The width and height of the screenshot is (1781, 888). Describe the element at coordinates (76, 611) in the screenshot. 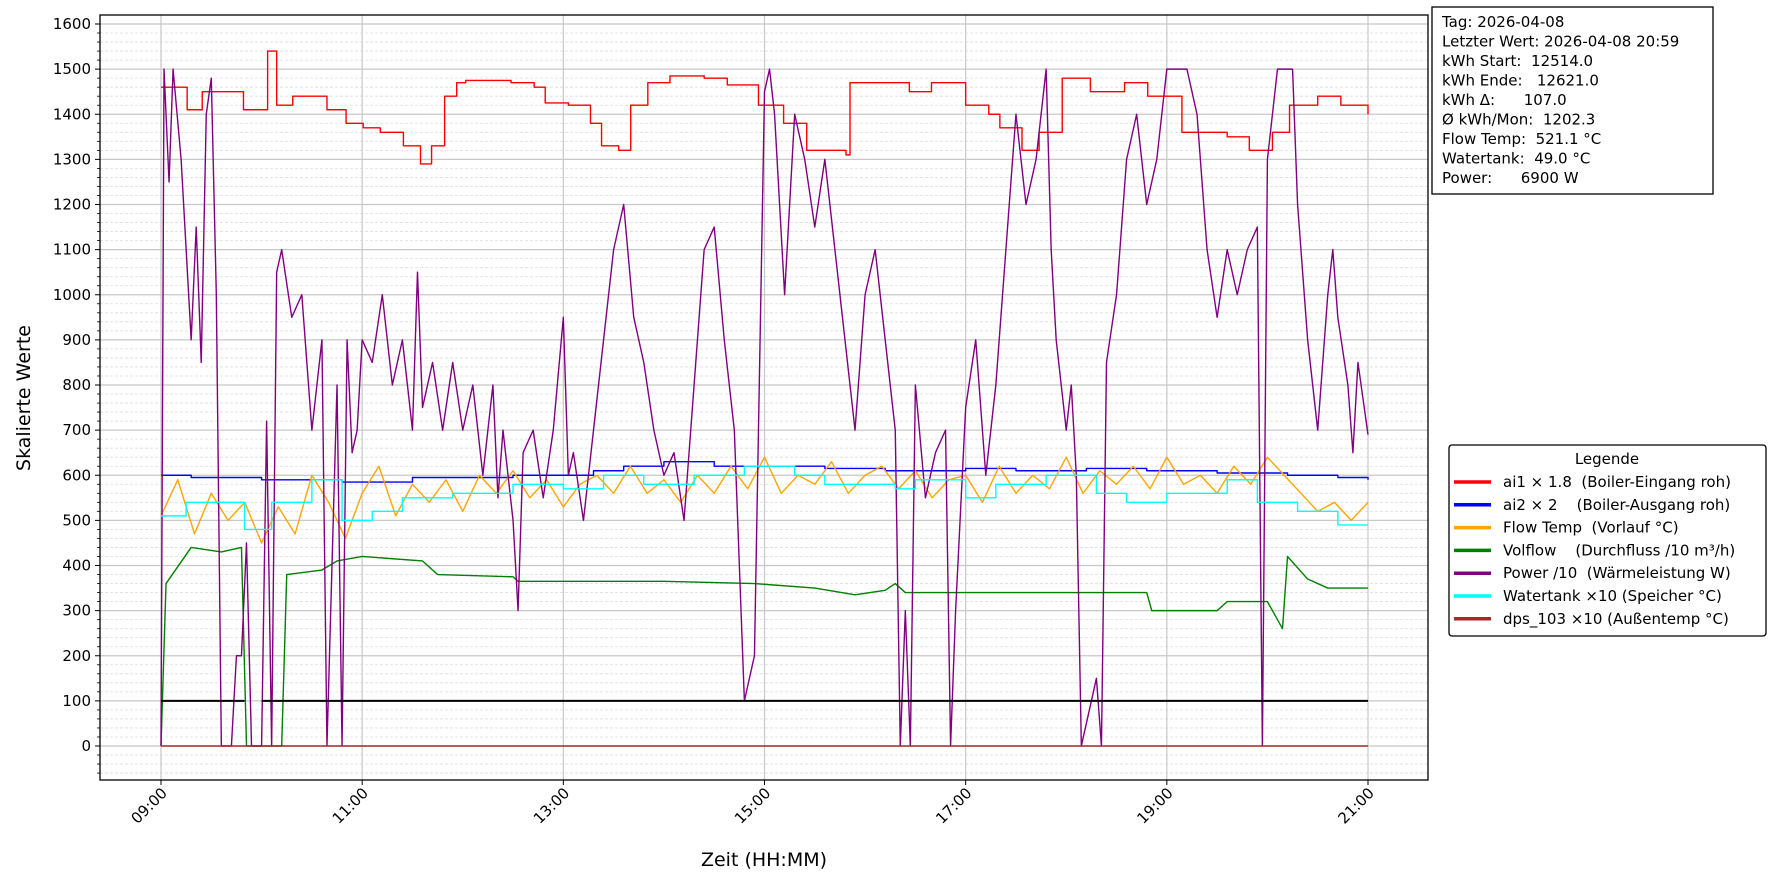

I see `y-tick-label: 300` at that location.